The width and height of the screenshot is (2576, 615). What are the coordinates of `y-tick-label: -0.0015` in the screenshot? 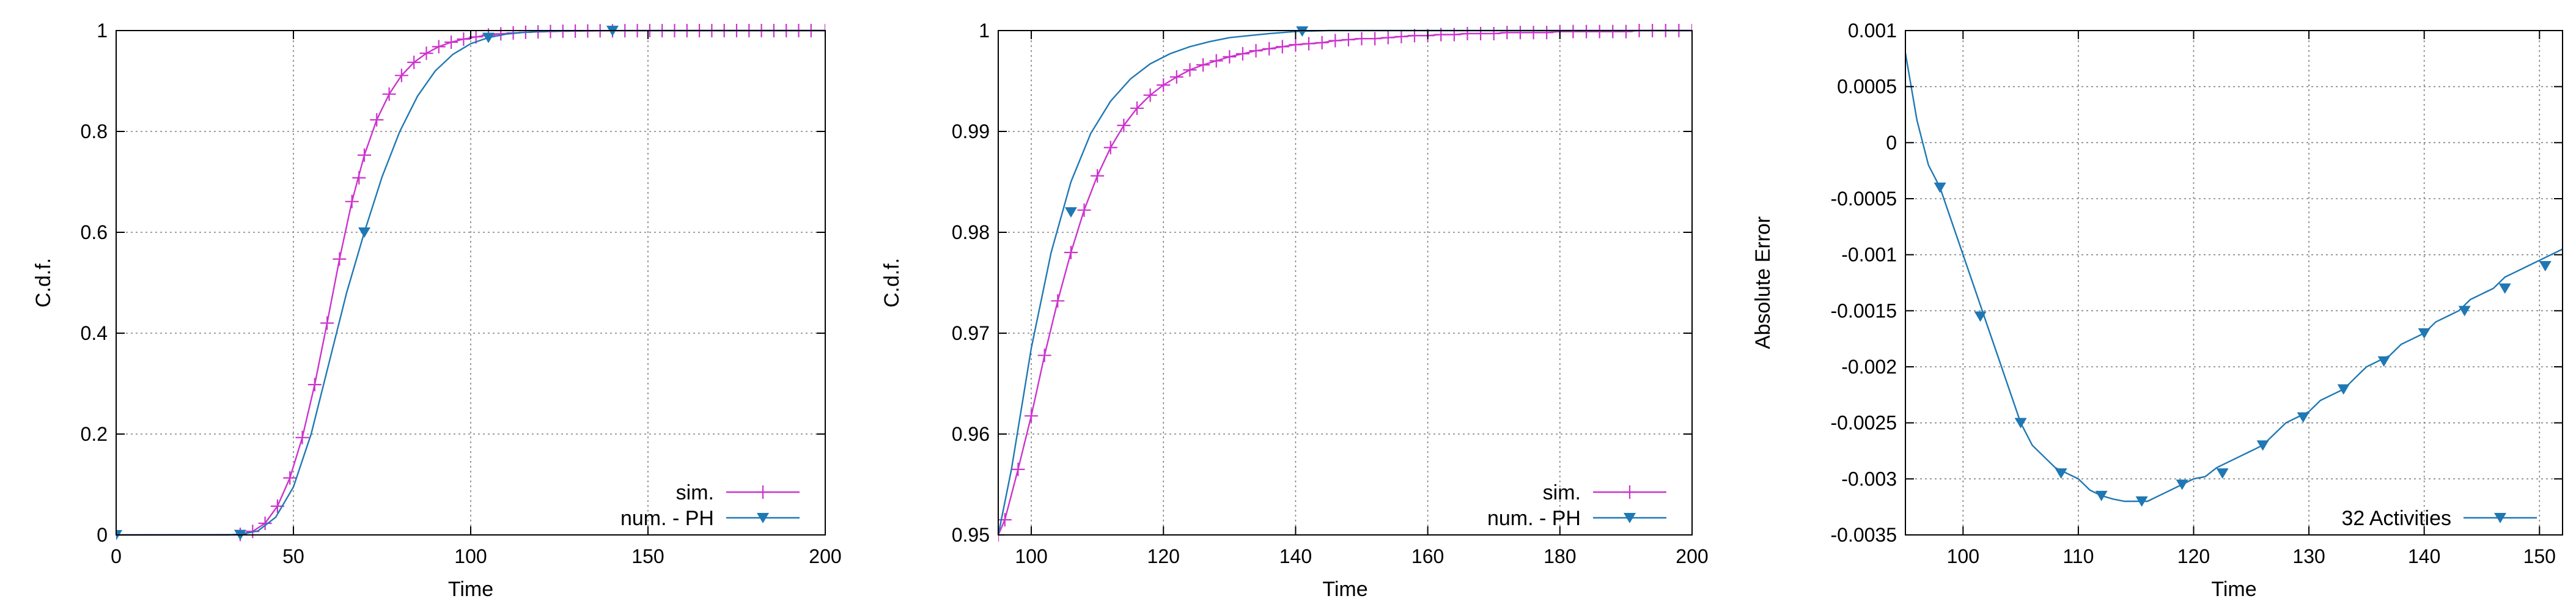 It's located at (1864, 311).